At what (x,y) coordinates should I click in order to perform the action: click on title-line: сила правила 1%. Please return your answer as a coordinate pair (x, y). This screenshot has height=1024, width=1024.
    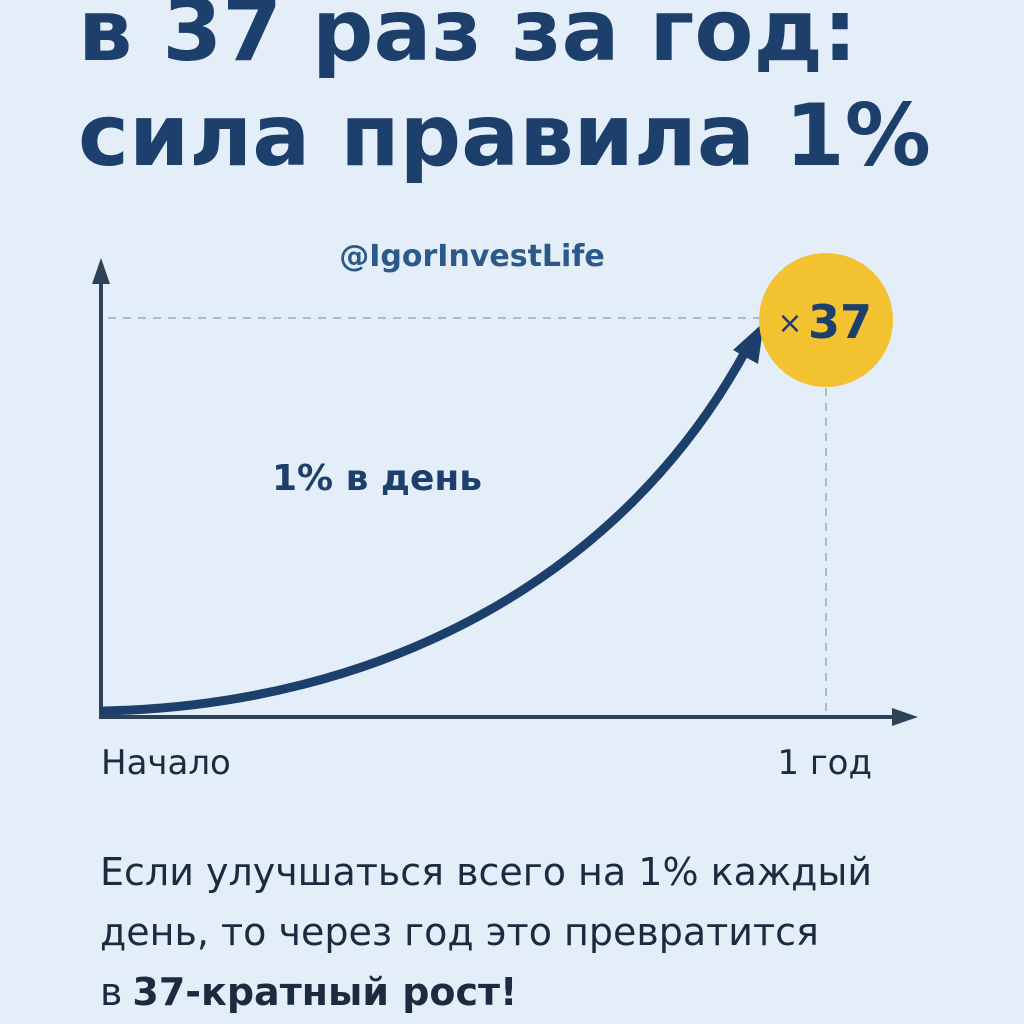
    Looking at the image, I should click on (504, 136).